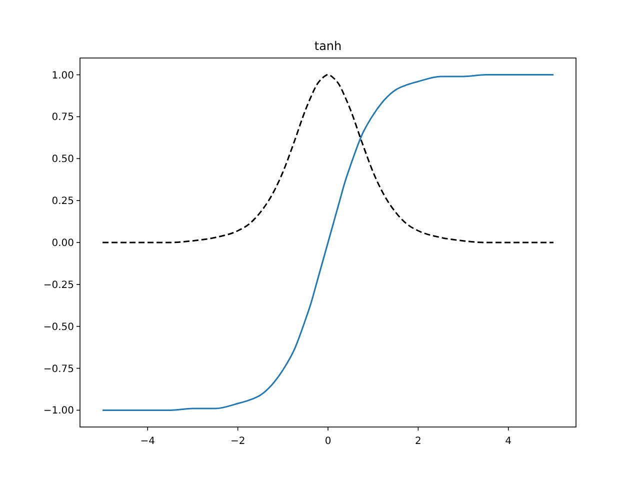 Image resolution: width=640 pixels, height=480 pixels. Describe the element at coordinates (58, 411) in the screenshot. I see `y-tick-label: −1.00` at that location.